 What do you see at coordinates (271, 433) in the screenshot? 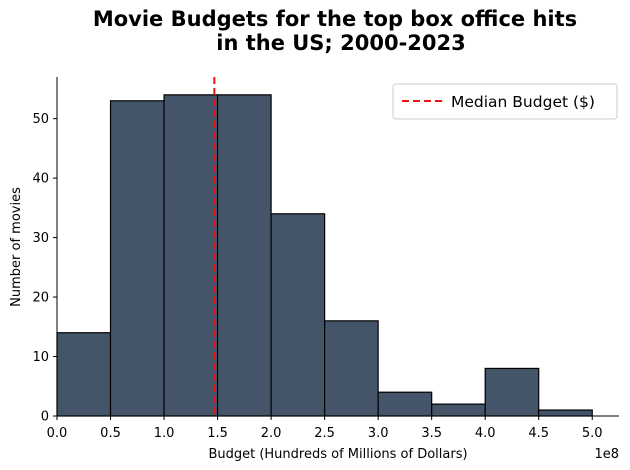
I see `x-tick-label: 2.0` at bounding box center [271, 433].